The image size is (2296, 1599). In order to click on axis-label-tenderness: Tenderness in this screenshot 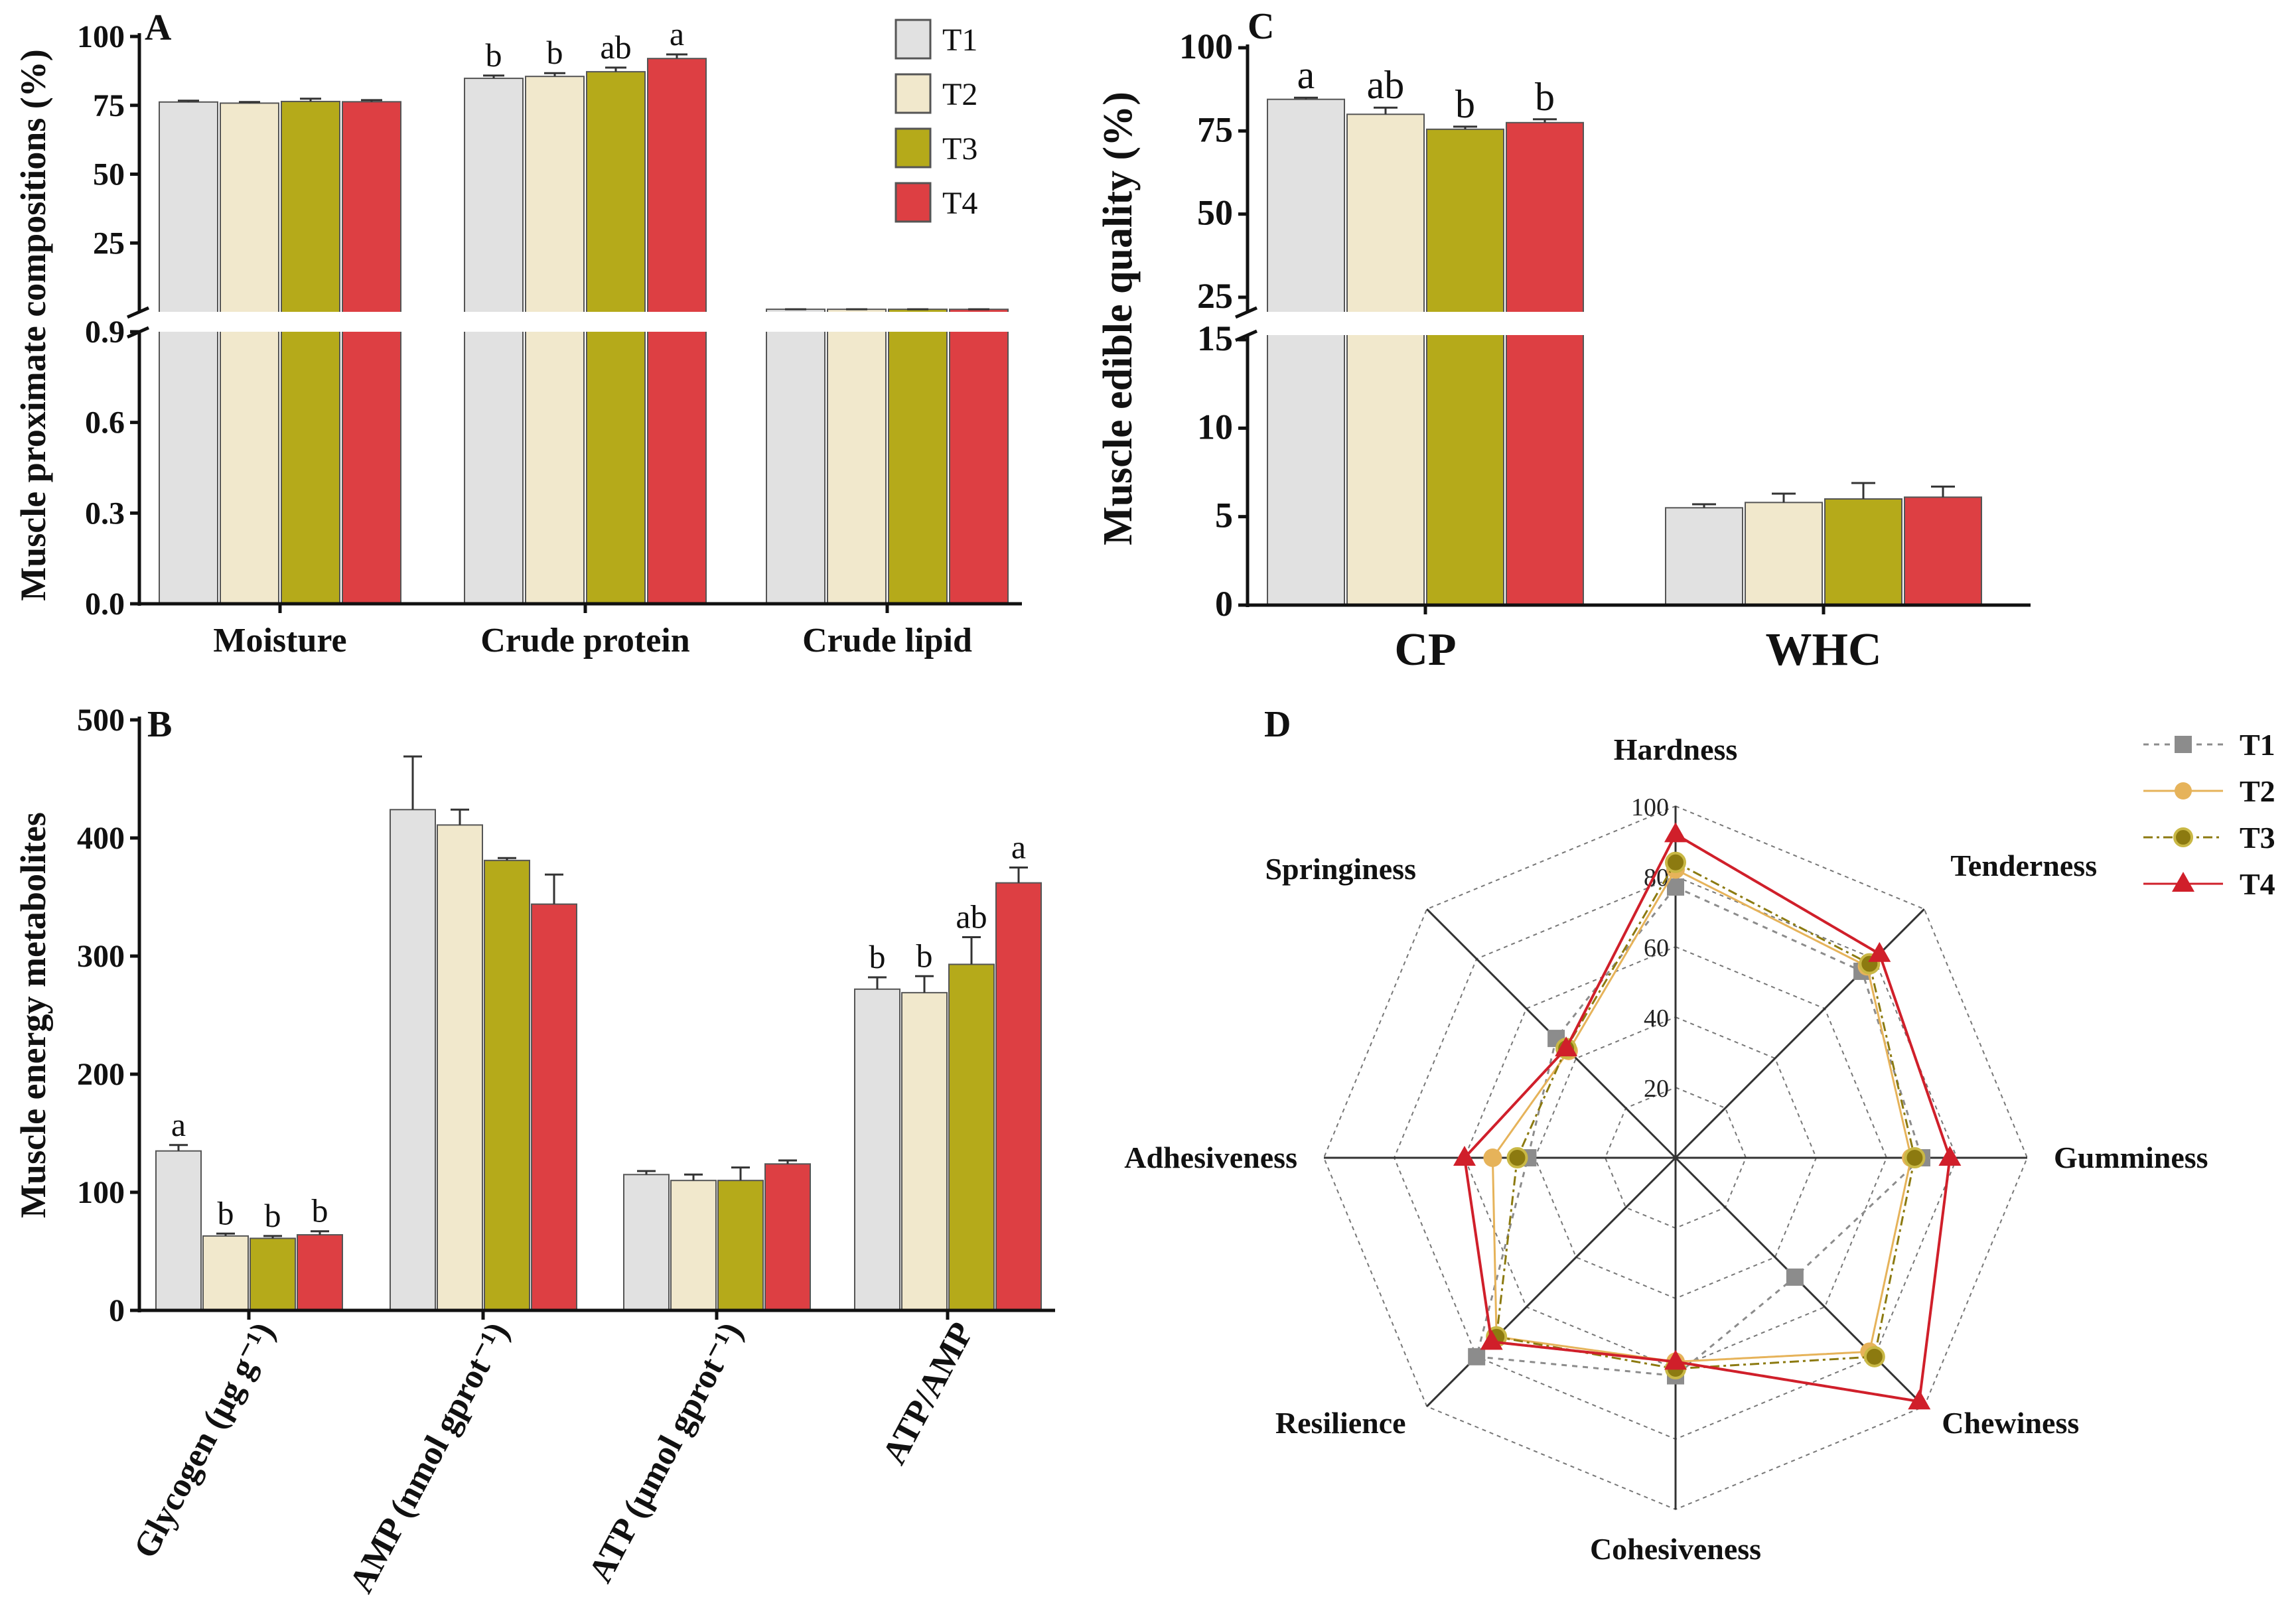, I will do `click(2023, 865)`.